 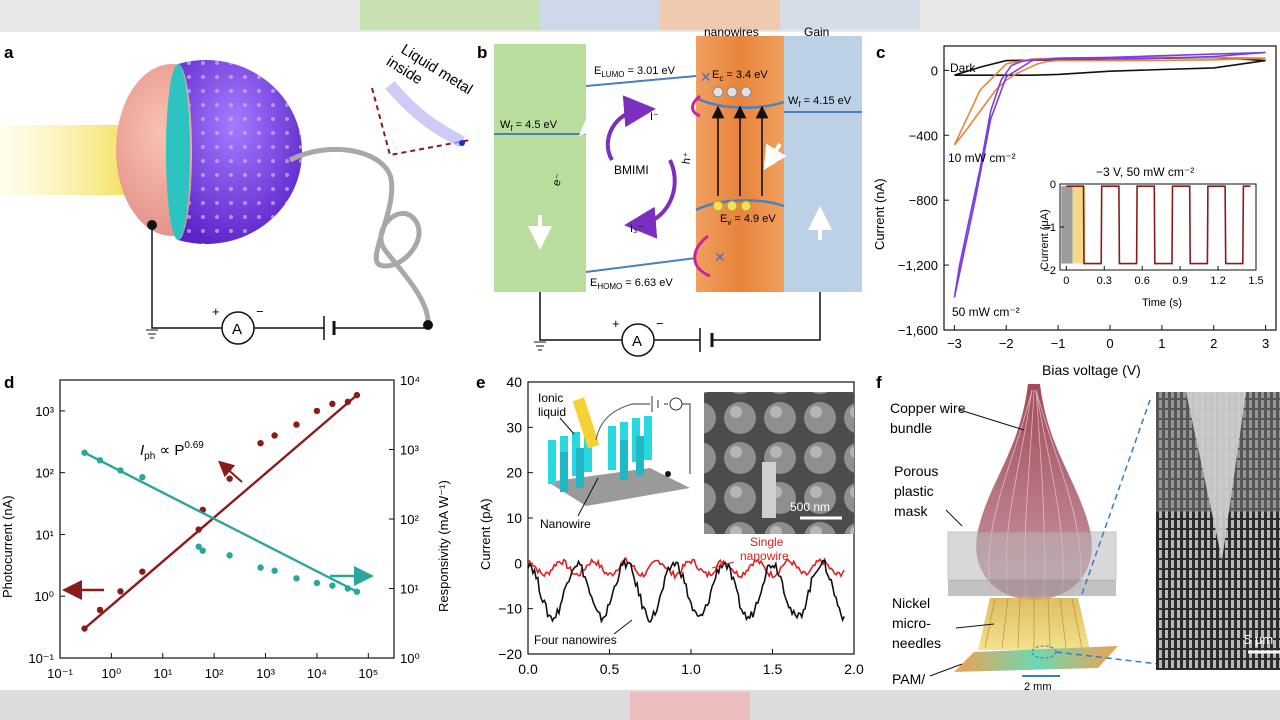 I want to click on ammeter-b, so click(x=638, y=340).